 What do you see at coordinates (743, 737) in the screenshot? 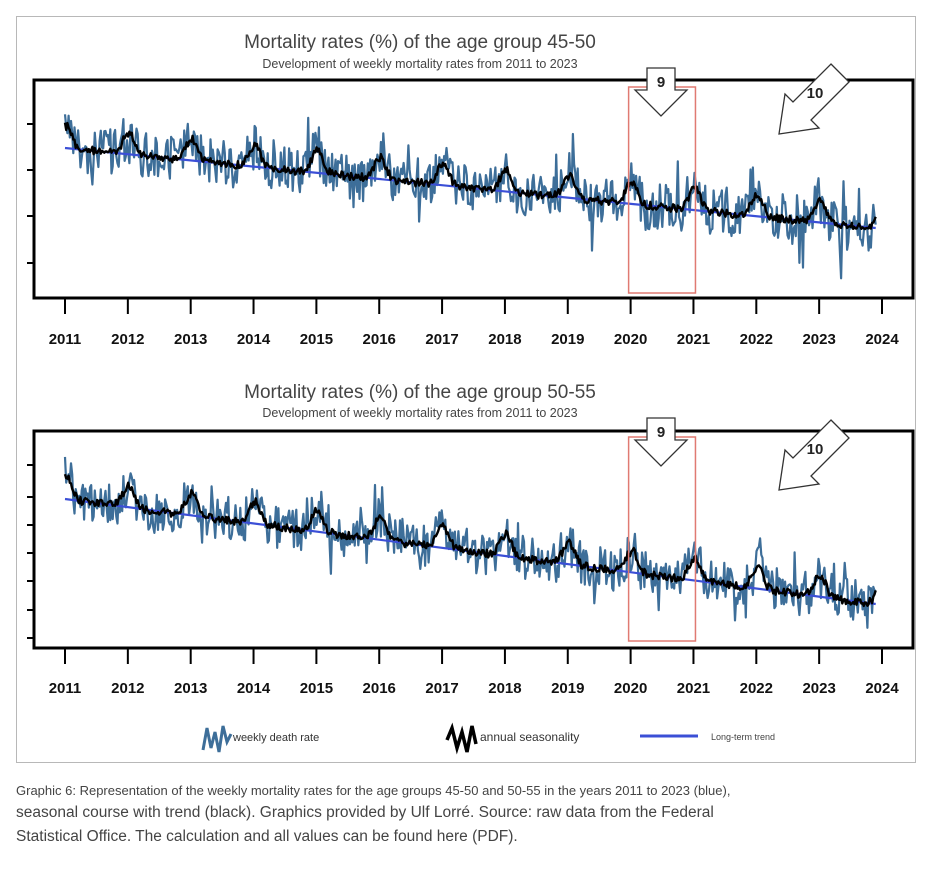
I see `legend-trend-label: Long-term trend` at bounding box center [743, 737].